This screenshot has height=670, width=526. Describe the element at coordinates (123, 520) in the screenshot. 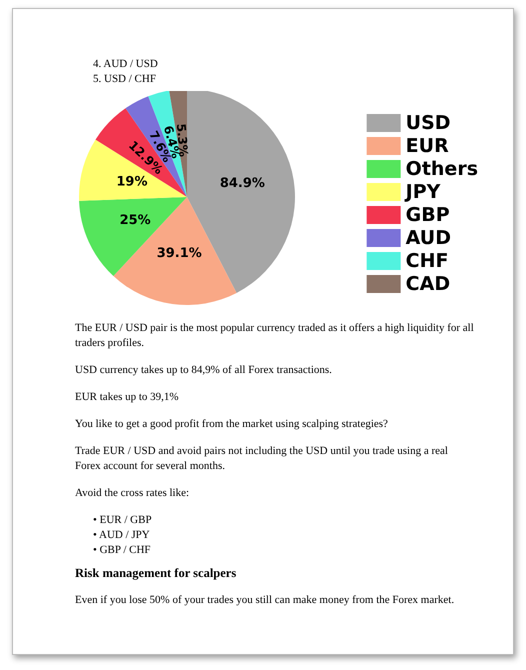

I see `text: • EUR / GBP` at that location.